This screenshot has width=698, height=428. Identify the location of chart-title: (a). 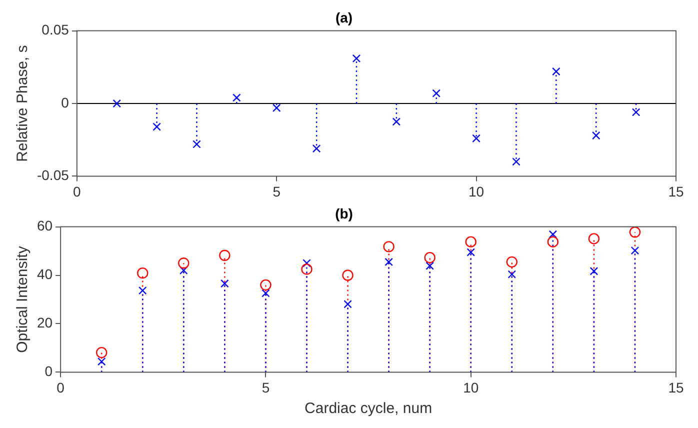
(344, 17).